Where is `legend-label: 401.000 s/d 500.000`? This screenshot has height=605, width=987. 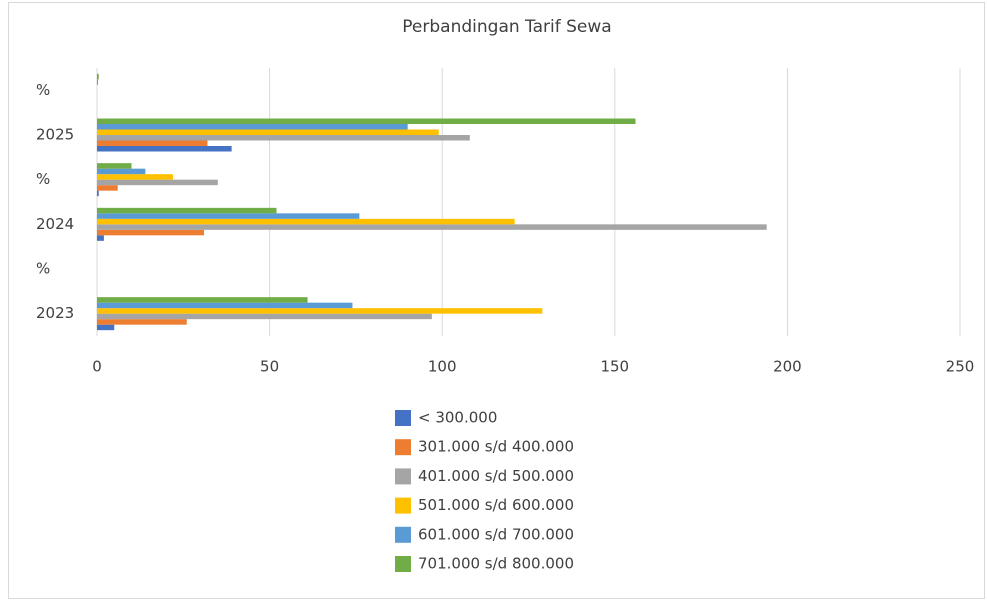 legend-label: 401.000 s/d 500.000 is located at coordinates (496, 476).